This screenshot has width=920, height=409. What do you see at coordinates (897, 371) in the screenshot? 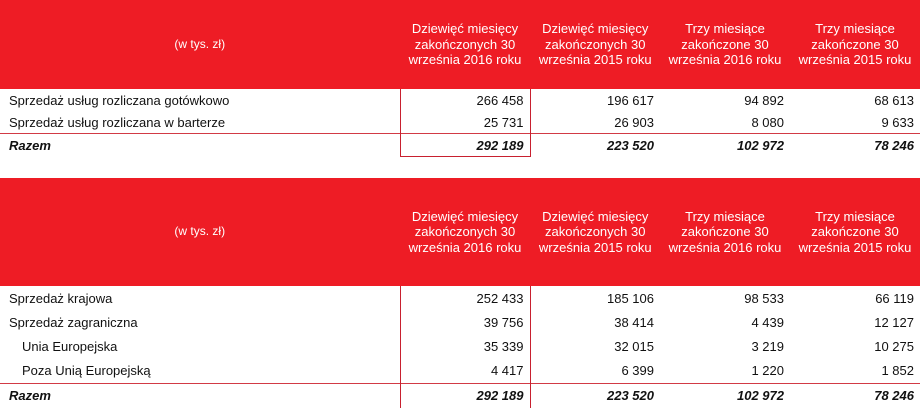
I see `cell-3m-2015: 1 852` at bounding box center [897, 371].